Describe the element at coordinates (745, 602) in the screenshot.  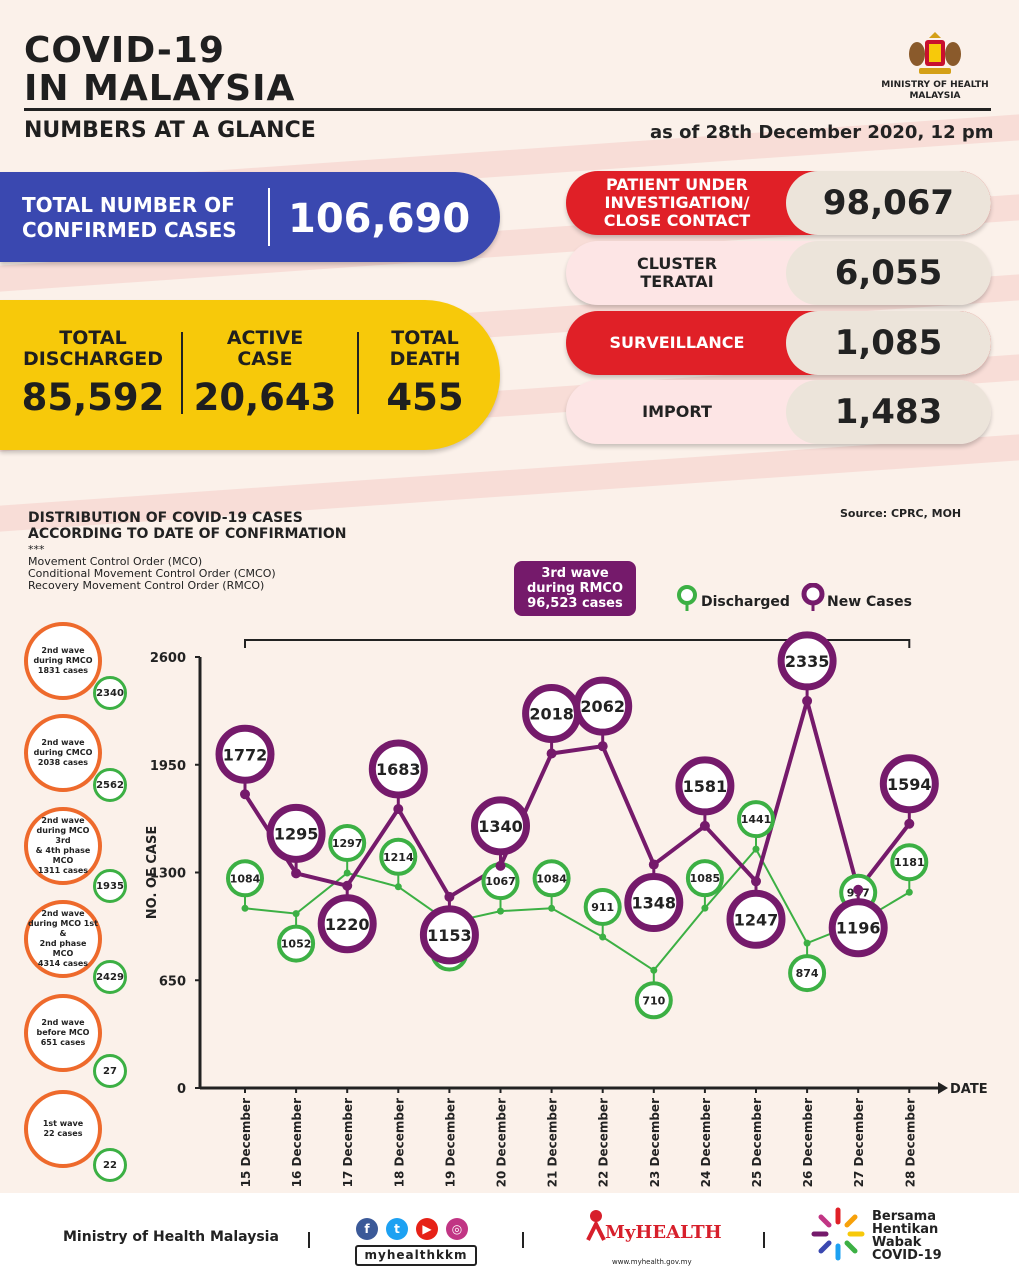
I see `discharged-legend-label: Discharged` at that location.